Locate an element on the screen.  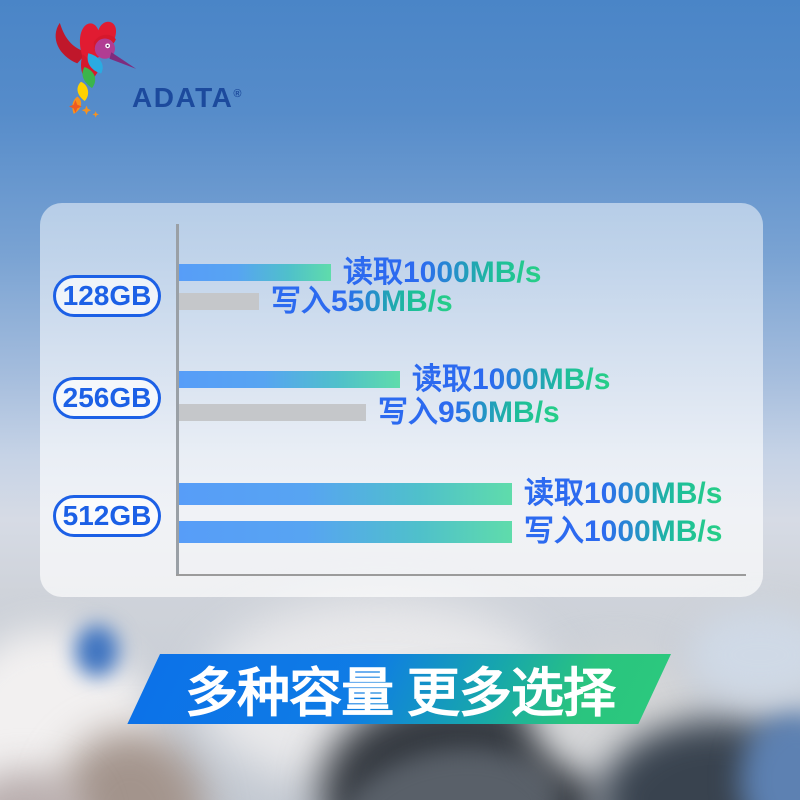
photo-blob-light-topright is located at coordinates (745, 655).